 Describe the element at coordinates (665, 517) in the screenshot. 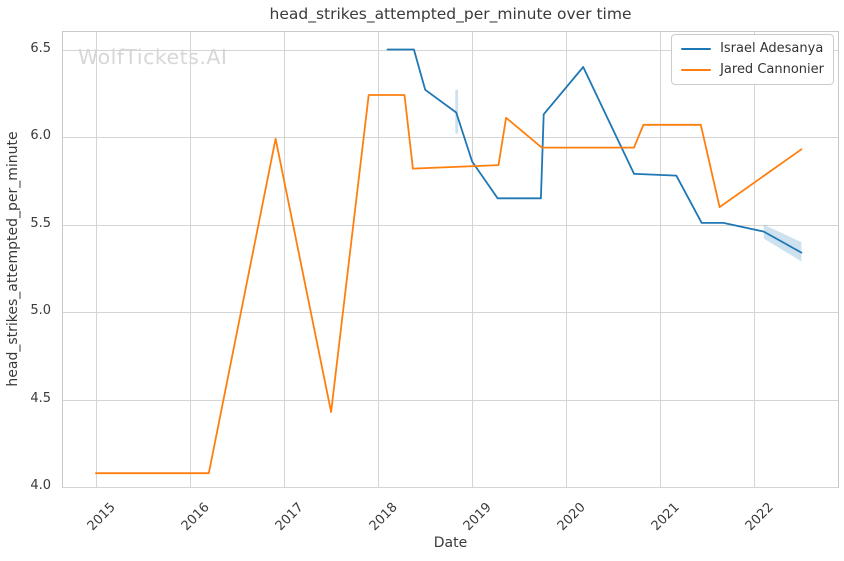

I see `x-tick-label: 2021` at that location.